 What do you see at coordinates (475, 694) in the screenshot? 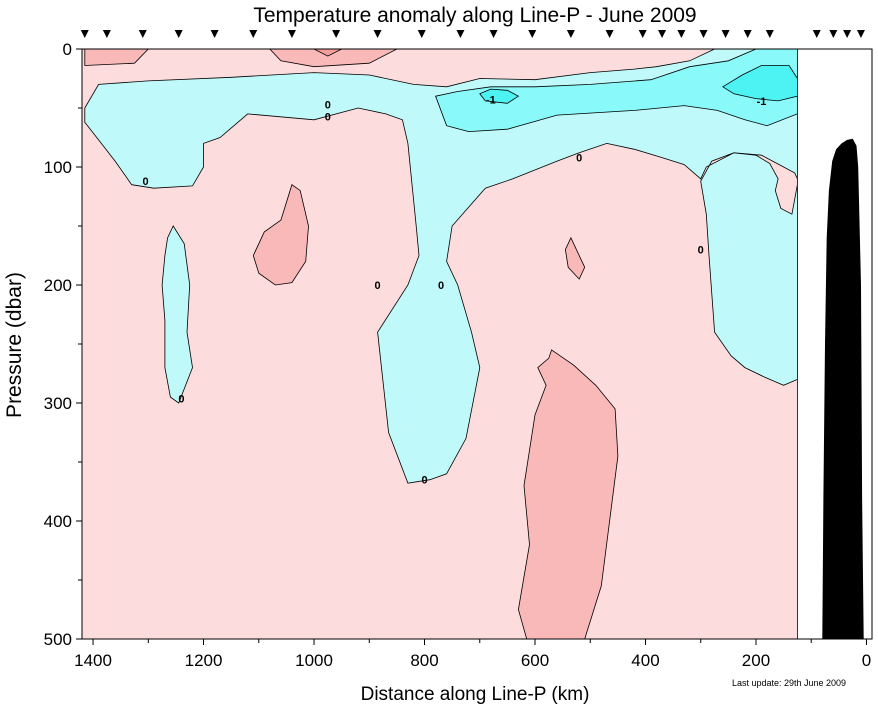
I see `x-axis-label: Distance along Line-P (km)` at bounding box center [475, 694].